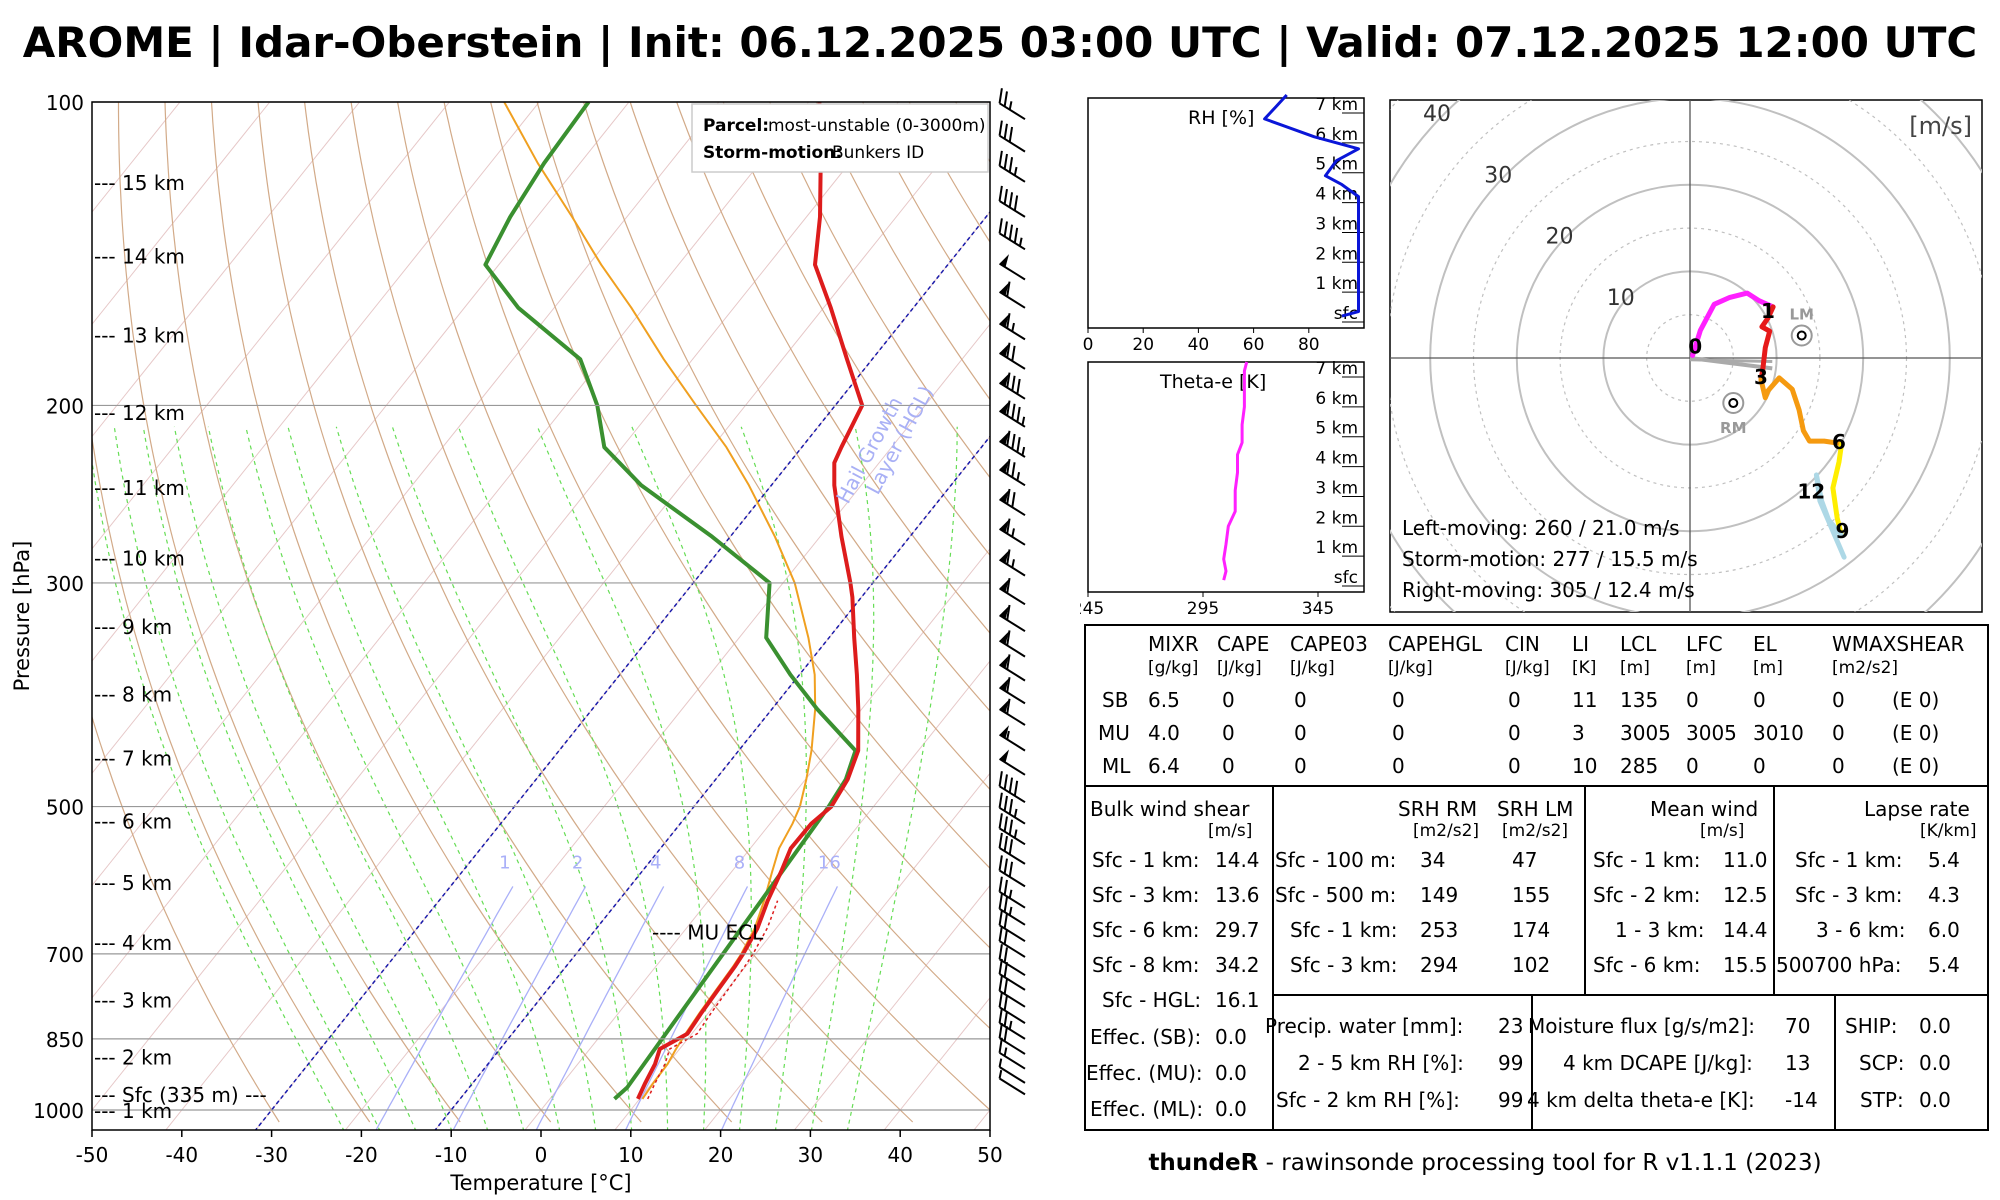 This screenshot has height=1200, width=2000. I want to click on height-label: --- 2 km, so click(133, 1058).